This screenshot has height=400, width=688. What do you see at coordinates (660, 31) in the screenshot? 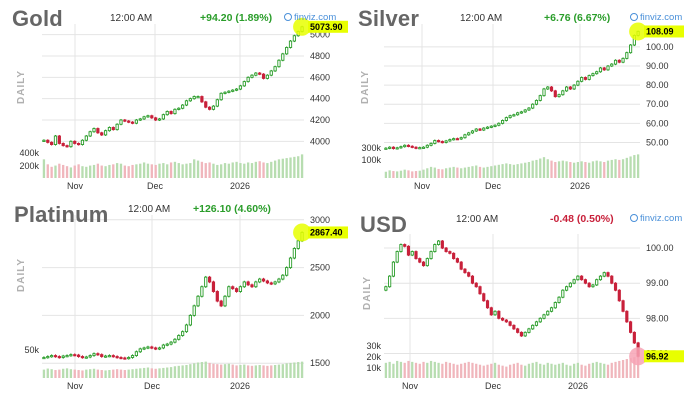
I see `silver-last-price: 108.09` at bounding box center [660, 31].